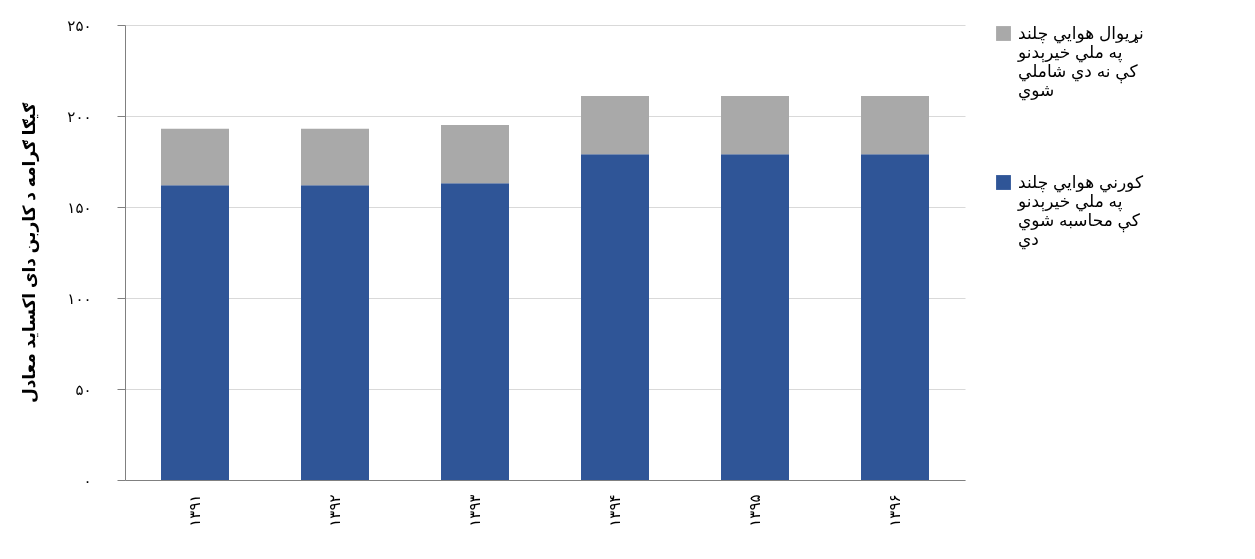 This screenshot has width=1255, height=559. What do you see at coordinates (194, 510) in the screenshot?
I see `x-tick-label: ۱۳۹۱` at bounding box center [194, 510].